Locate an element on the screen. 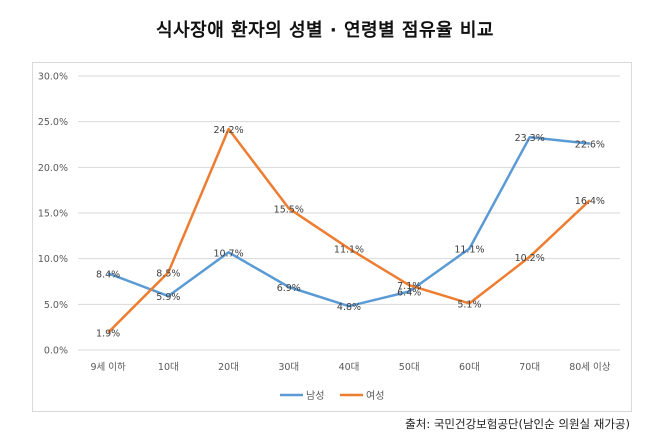 This screenshot has height=444, width=650. data-label: 1.9% is located at coordinates (108, 334).